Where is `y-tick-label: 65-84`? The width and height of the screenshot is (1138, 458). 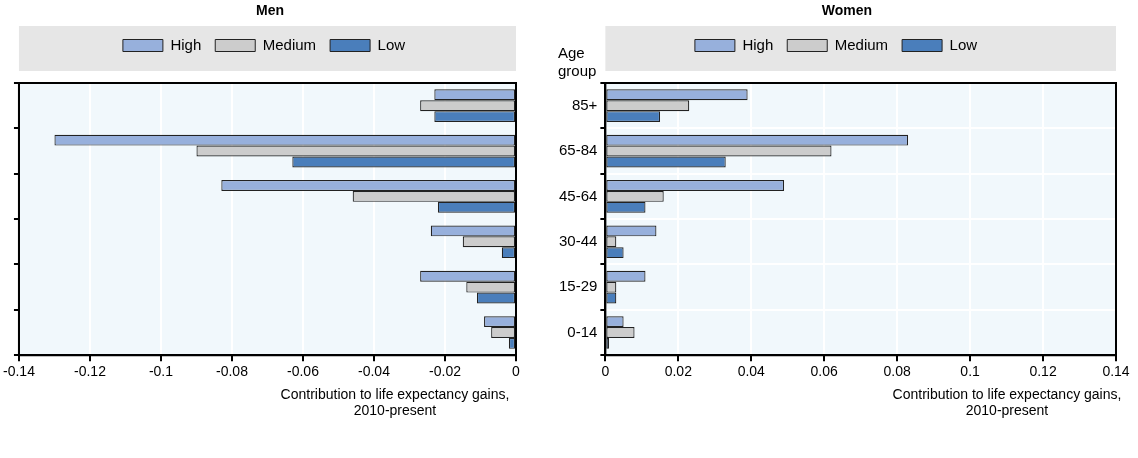 y-tick-label: 65-84 is located at coordinates (578, 150).